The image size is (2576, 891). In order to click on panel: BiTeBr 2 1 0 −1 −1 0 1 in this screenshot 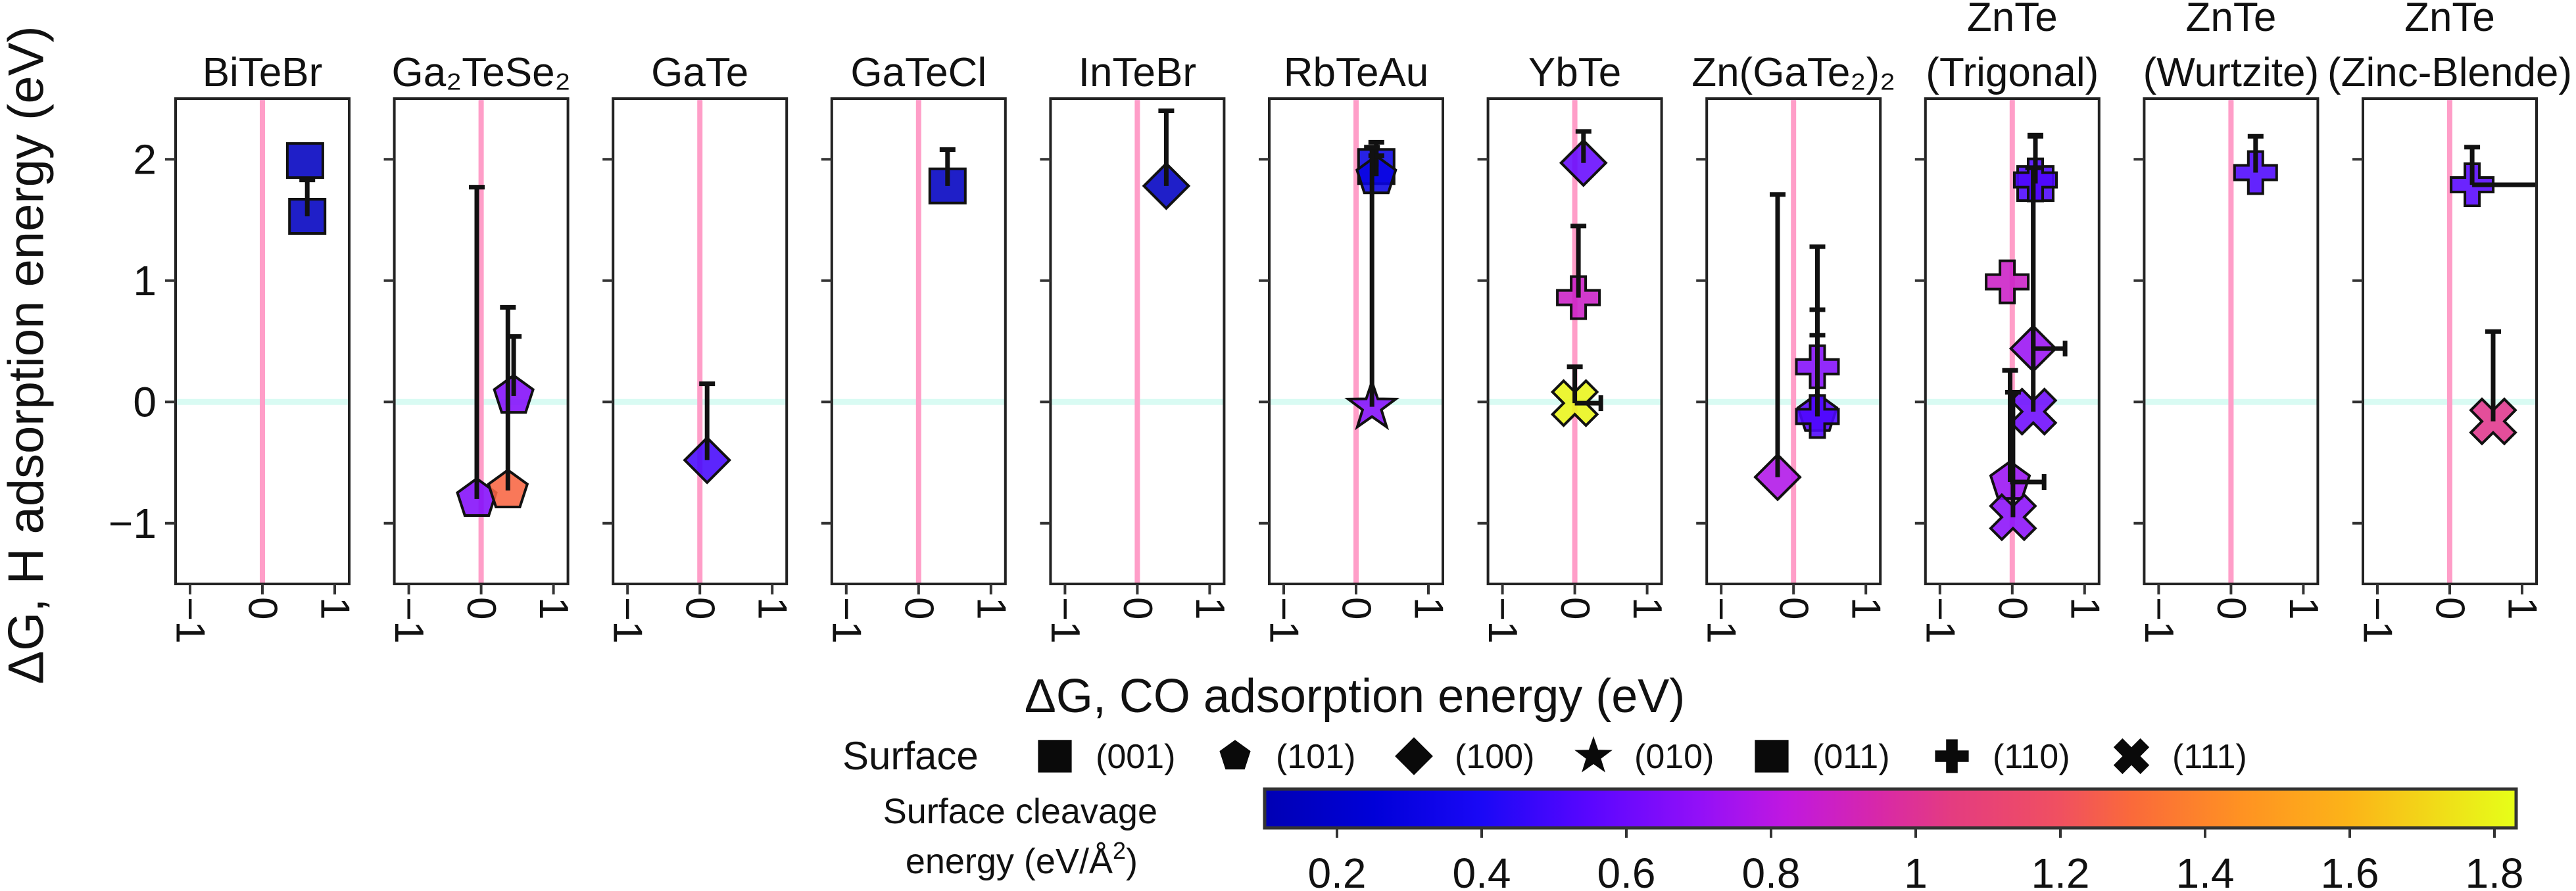, I will do `click(233, 347)`.